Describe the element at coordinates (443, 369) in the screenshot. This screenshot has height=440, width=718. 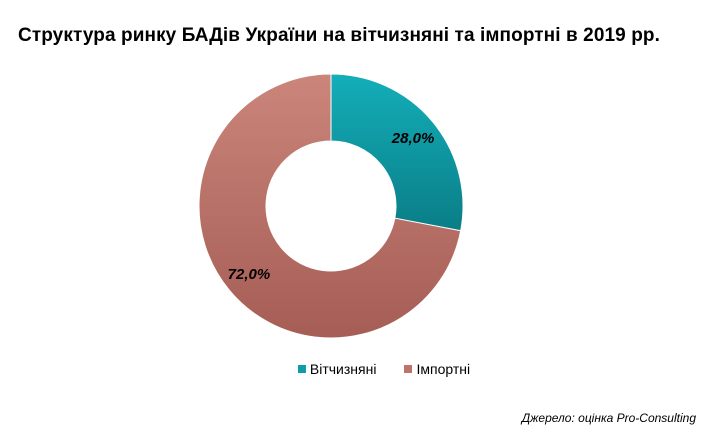
I see `legend-label-import: Імпортні` at that location.